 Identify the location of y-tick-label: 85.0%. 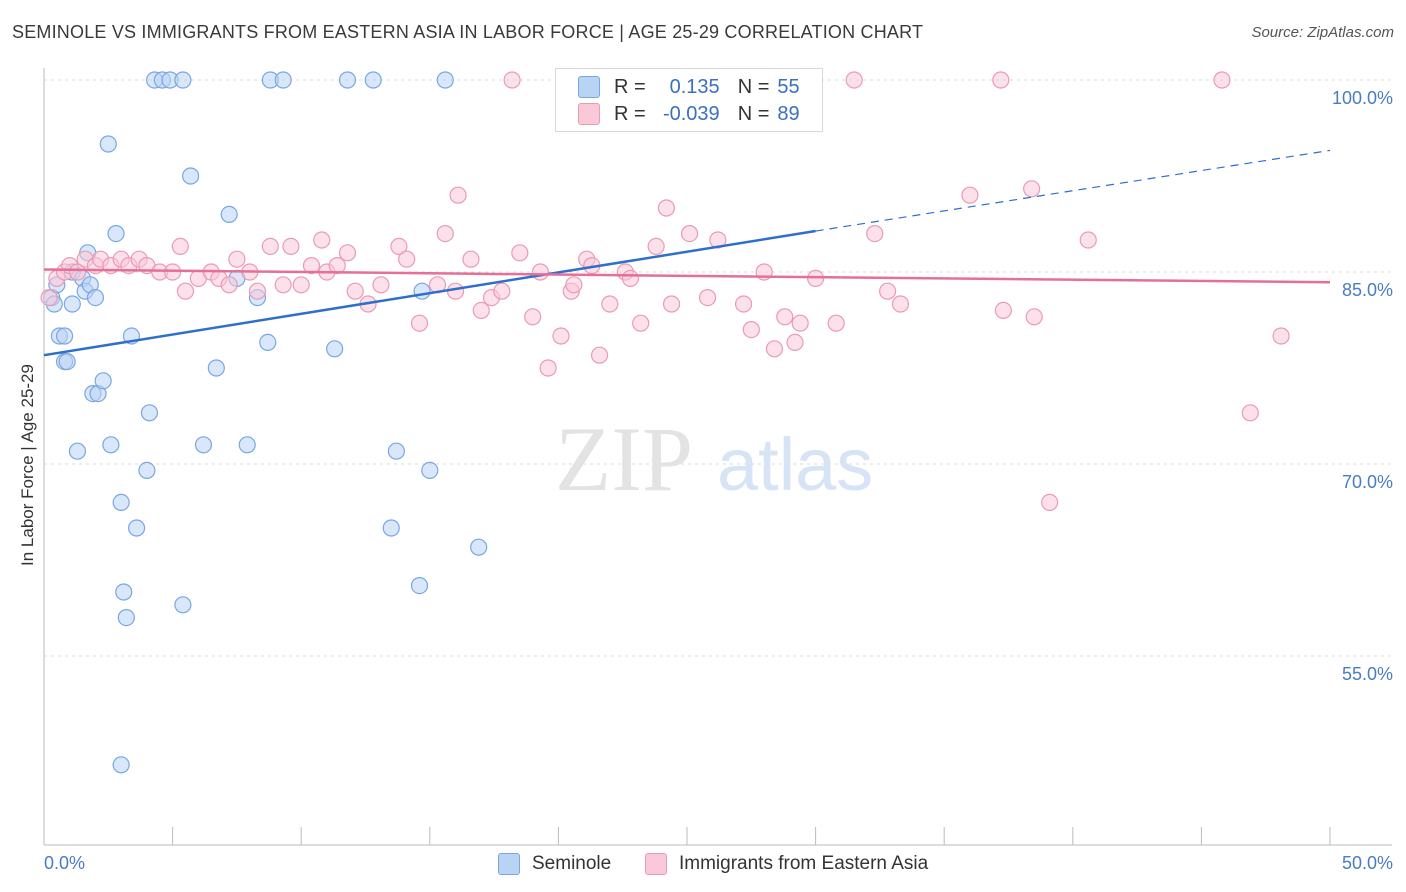
(1367, 290).